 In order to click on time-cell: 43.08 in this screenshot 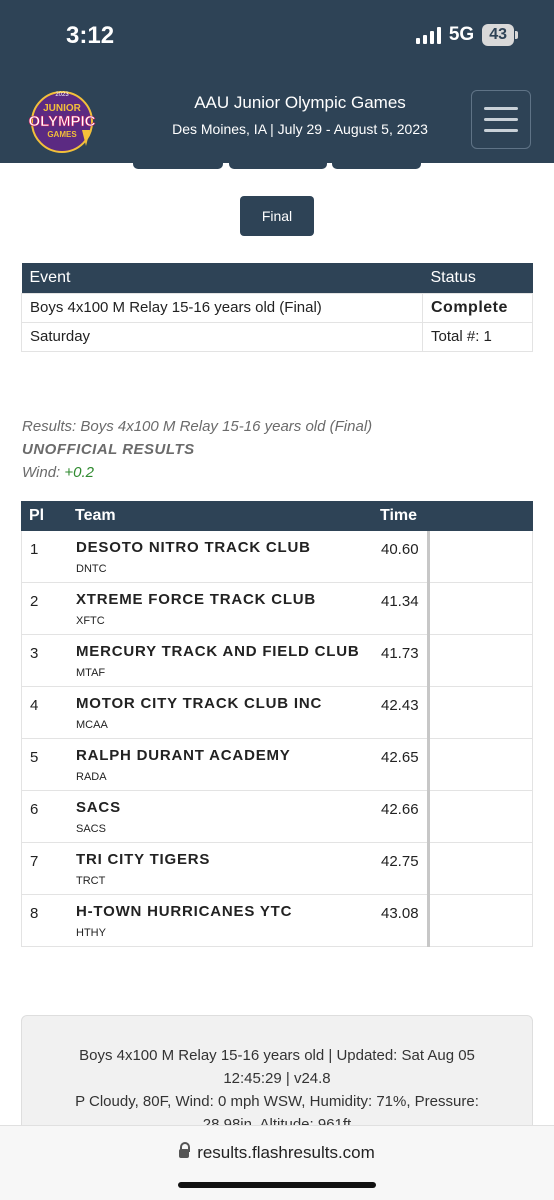, I will do `click(400, 913)`.